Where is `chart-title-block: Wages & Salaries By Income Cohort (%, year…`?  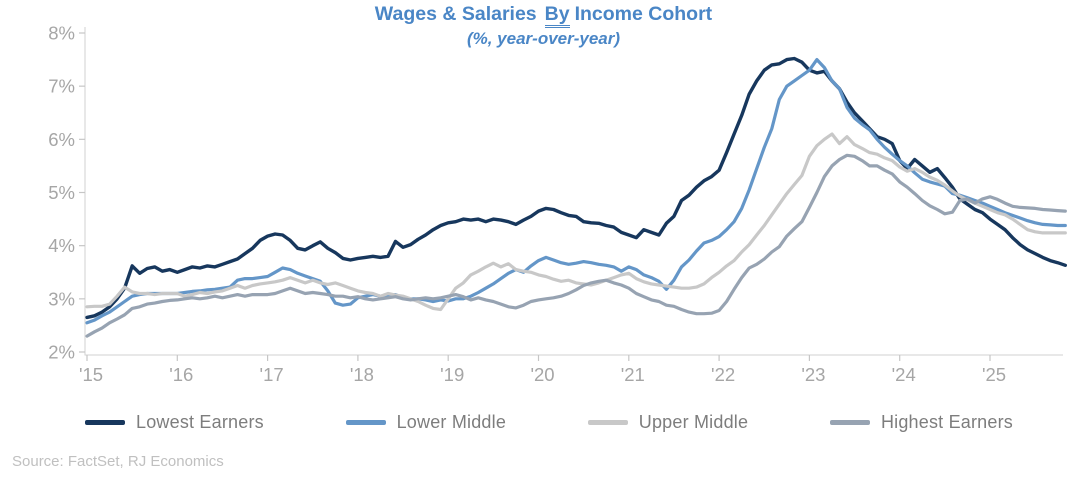 chart-title-block: Wages & Salaries By Income Cohort (%, year… is located at coordinates (543, 26).